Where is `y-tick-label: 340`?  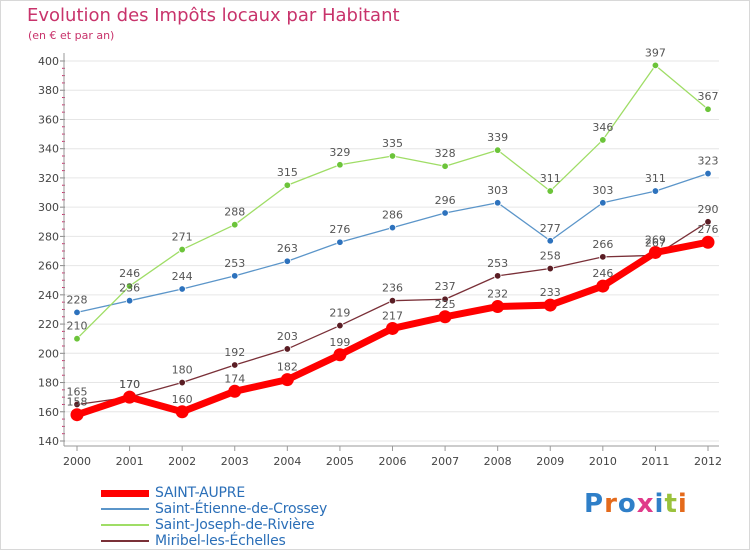 y-tick-label: 340 is located at coordinates (48, 149).